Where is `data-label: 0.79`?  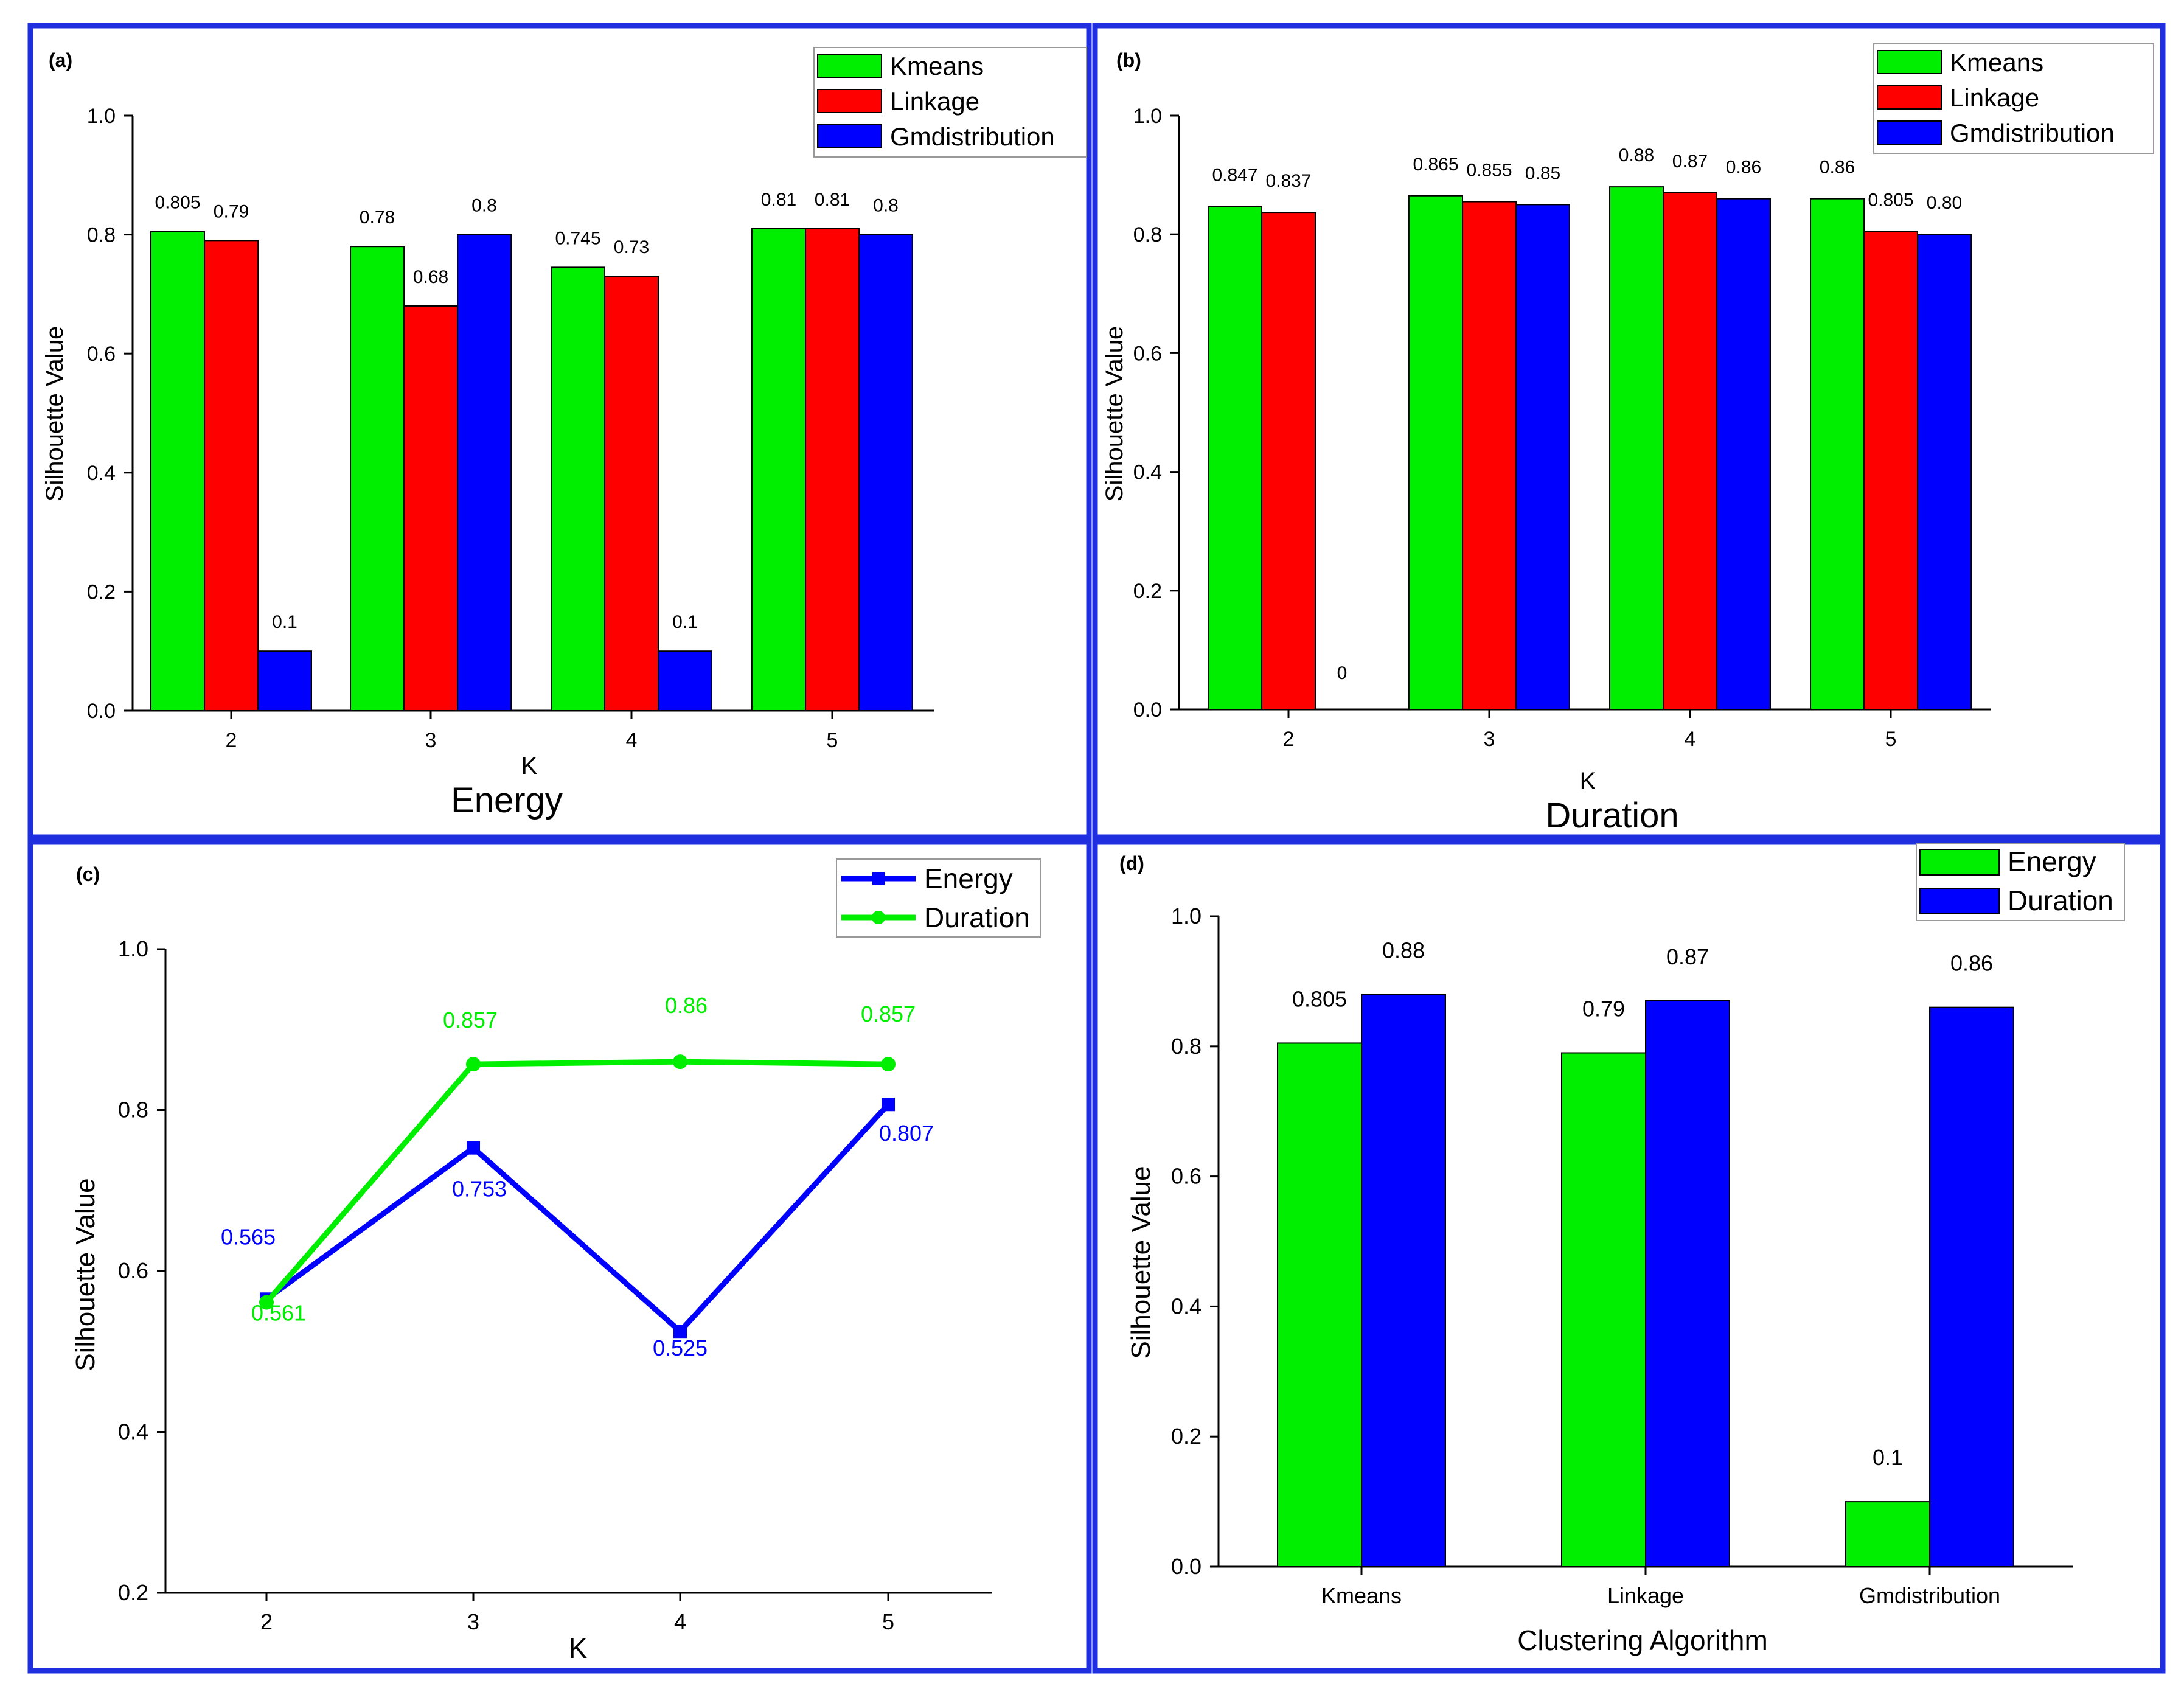
data-label: 0.79 is located at coordinates (1603, 1008).